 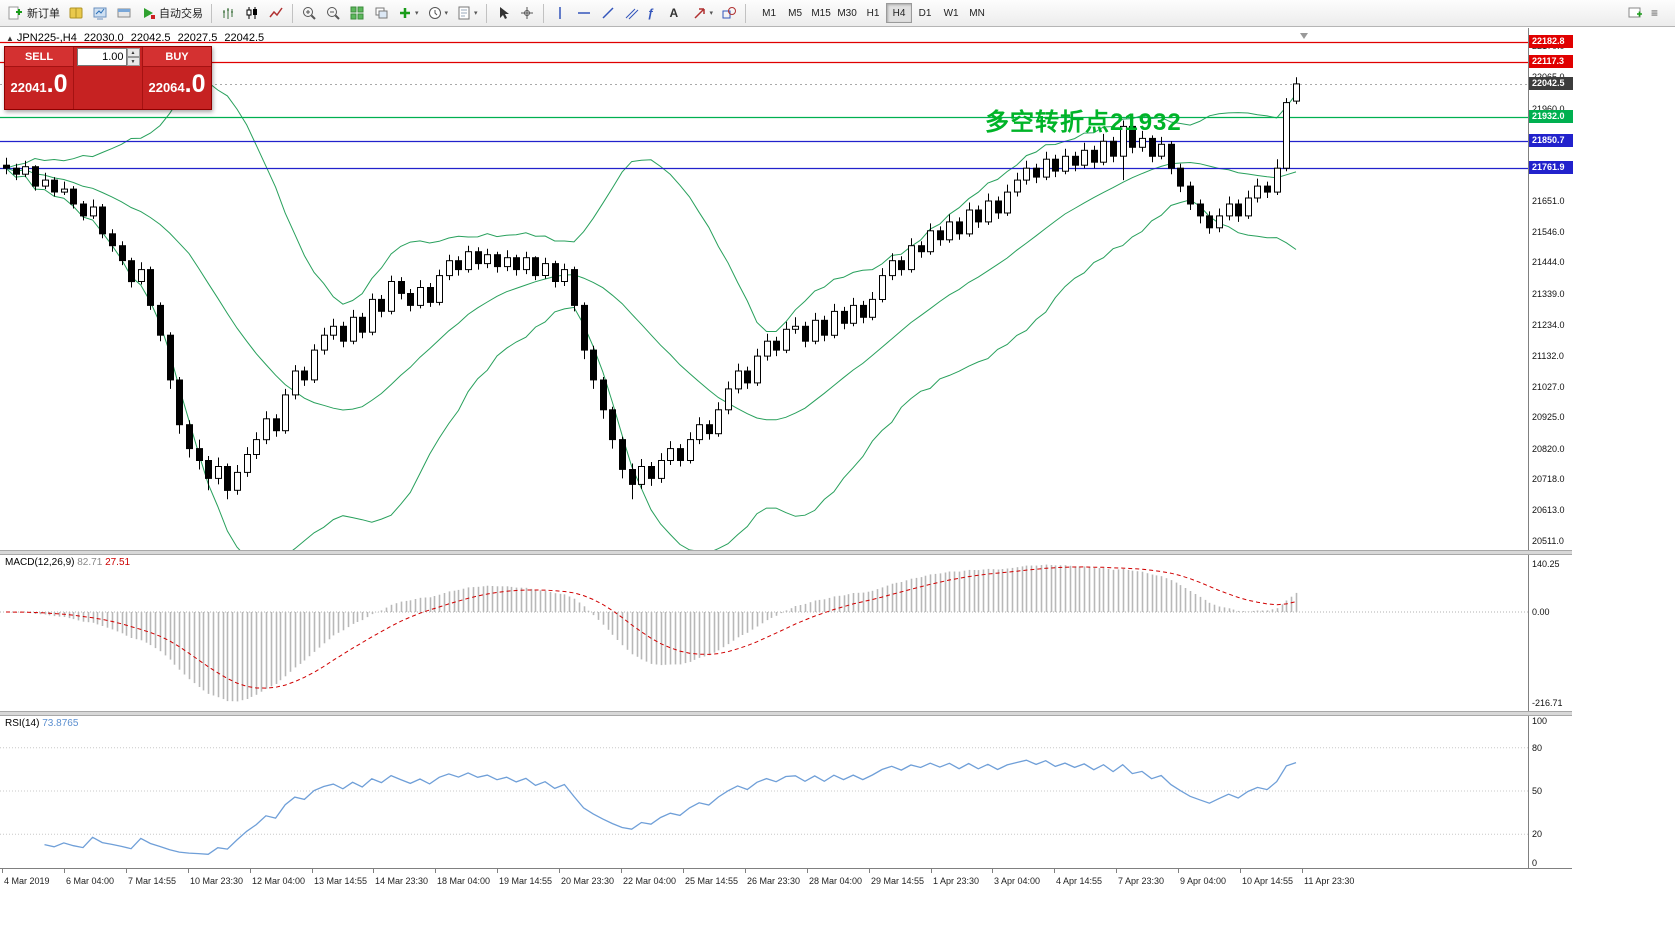 What do you see at coordinates (821, 13) in the screenshot?
I see `timeframe-m15: M15` at bounding box center [821, 13].